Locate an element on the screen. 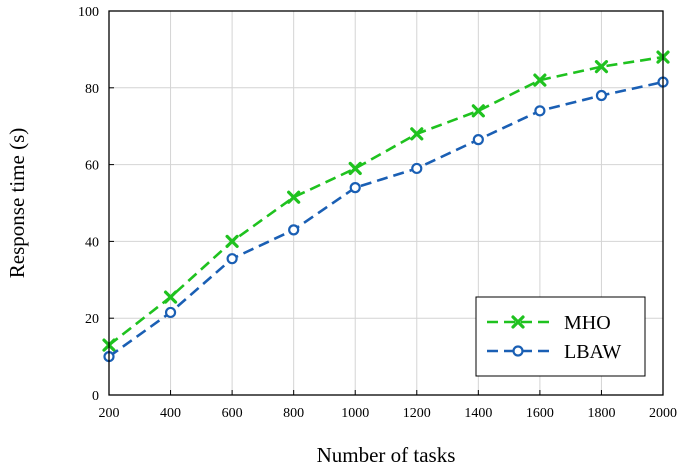 The height and width of the screenshot is (471, 685). x-tick-label: 1800 is located at coordinates (601, 413).